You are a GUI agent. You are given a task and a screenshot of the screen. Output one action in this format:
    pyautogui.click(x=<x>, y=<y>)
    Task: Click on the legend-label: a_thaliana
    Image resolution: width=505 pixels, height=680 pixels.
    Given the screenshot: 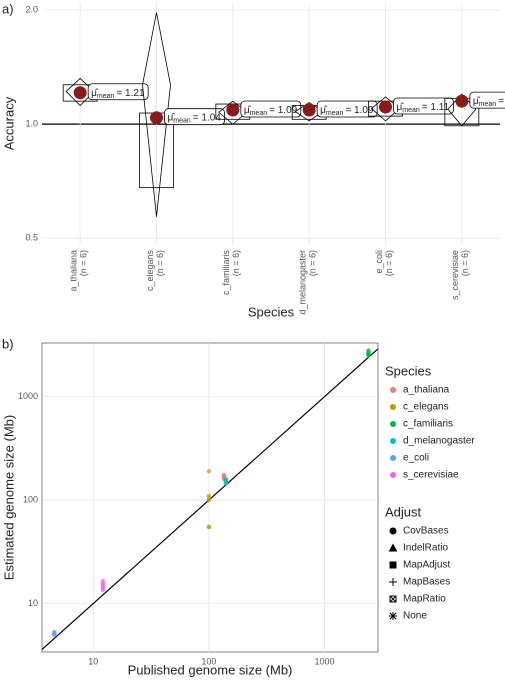 What is the action you would take?
    pyautogui.click(x=426, y=390)
    